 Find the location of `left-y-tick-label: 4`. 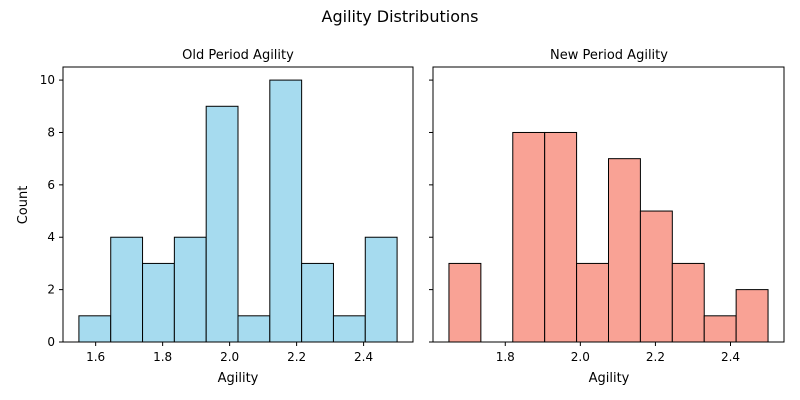

left-y-tick-label: 4 is located at coordinates (51, 237).